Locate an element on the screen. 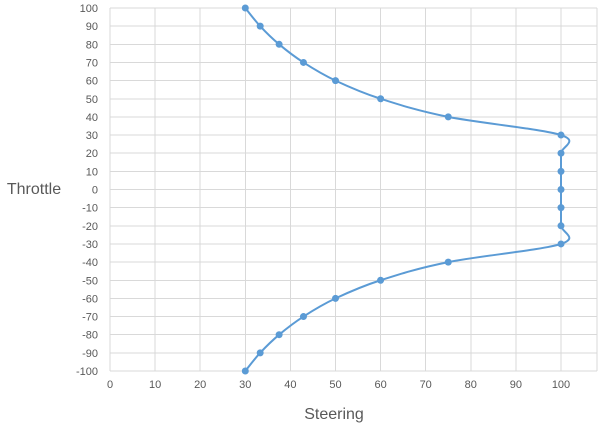 This screenshot has height=432, width=612. x-tick-label: 60 is located at coordinates (380, 385).